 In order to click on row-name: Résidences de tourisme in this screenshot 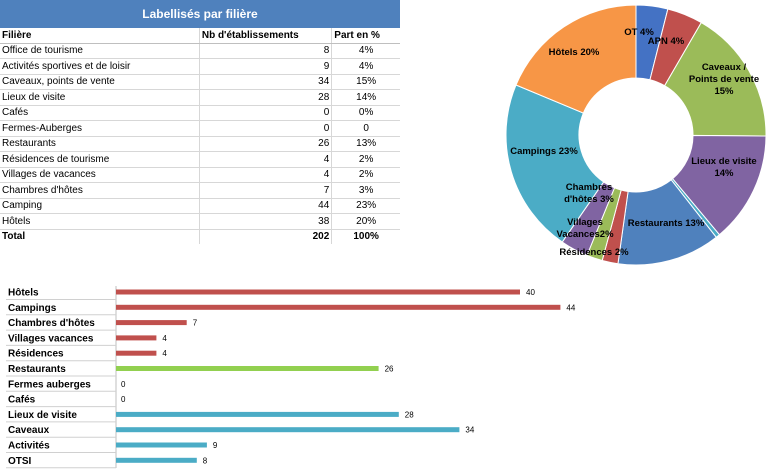, I will do `click(100, 159)`.